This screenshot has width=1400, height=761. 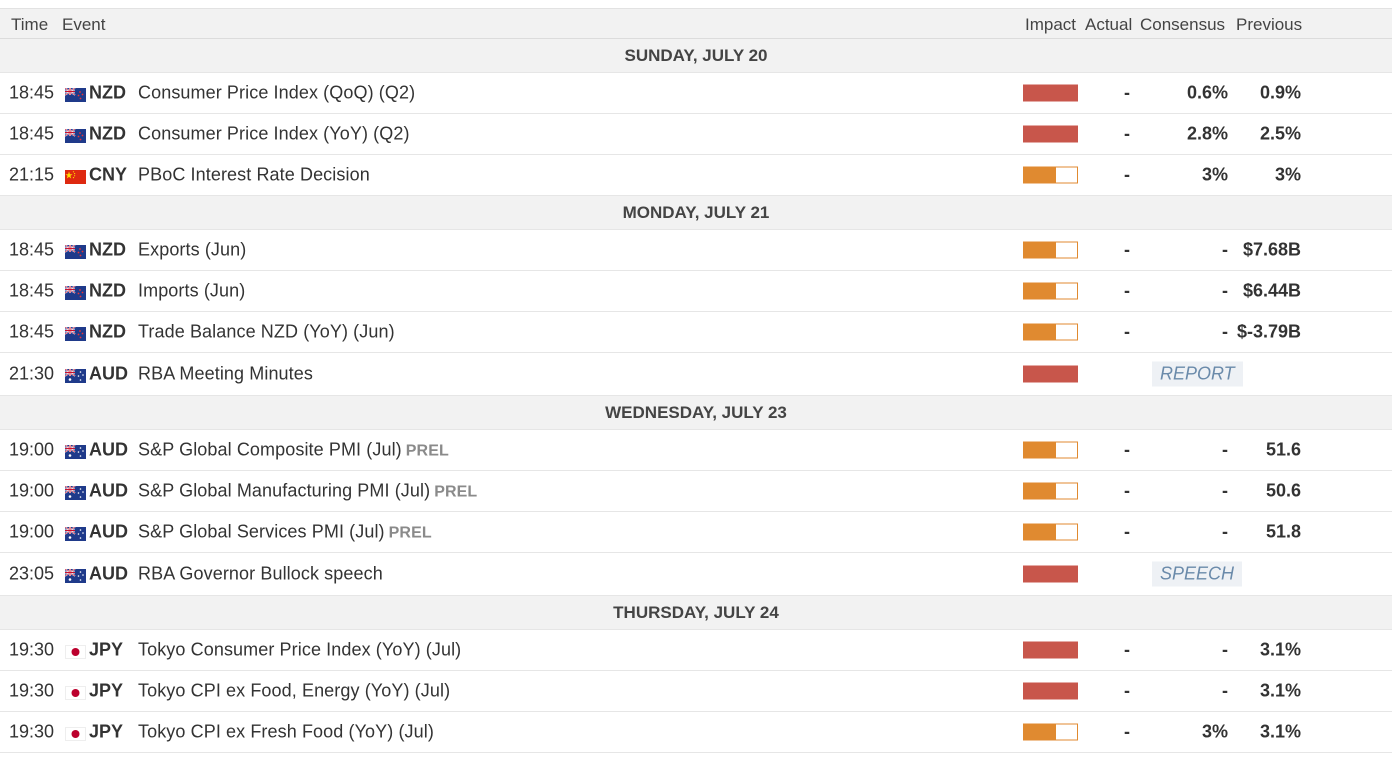 What do you see at coordinates (1051, 24) in the screenshot?
I see `header-impact: Impact` at bounding box center [1051, 24].